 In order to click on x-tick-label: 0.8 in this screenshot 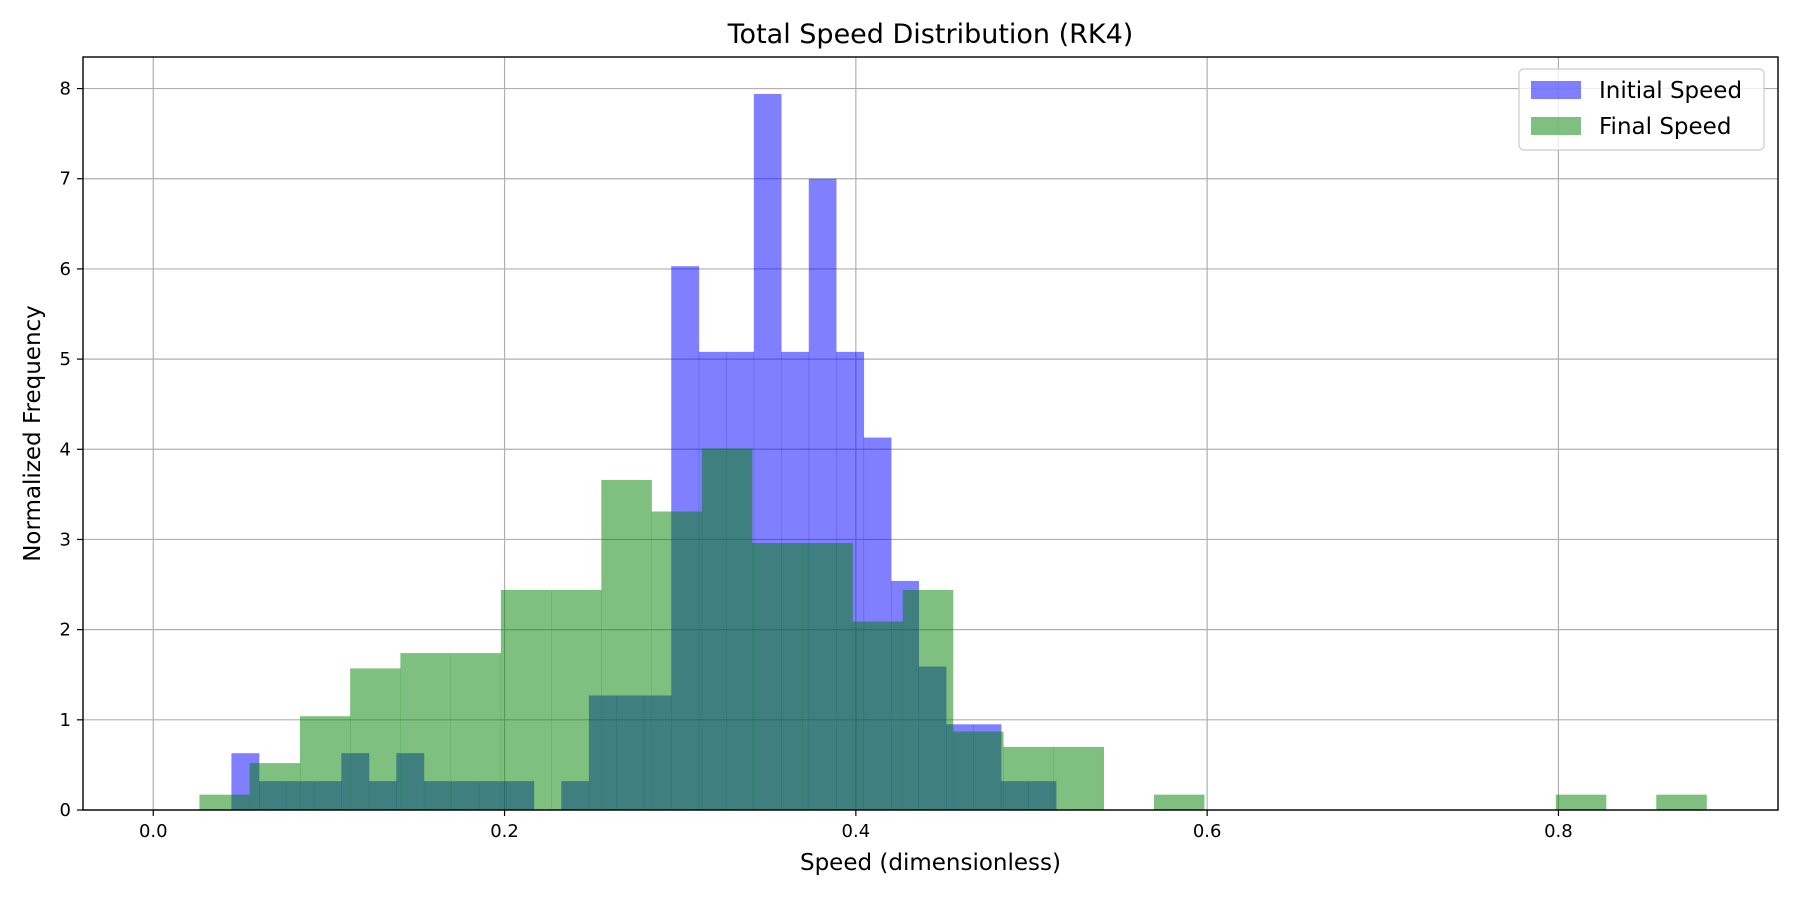, I will do `click(1558, 831)`.